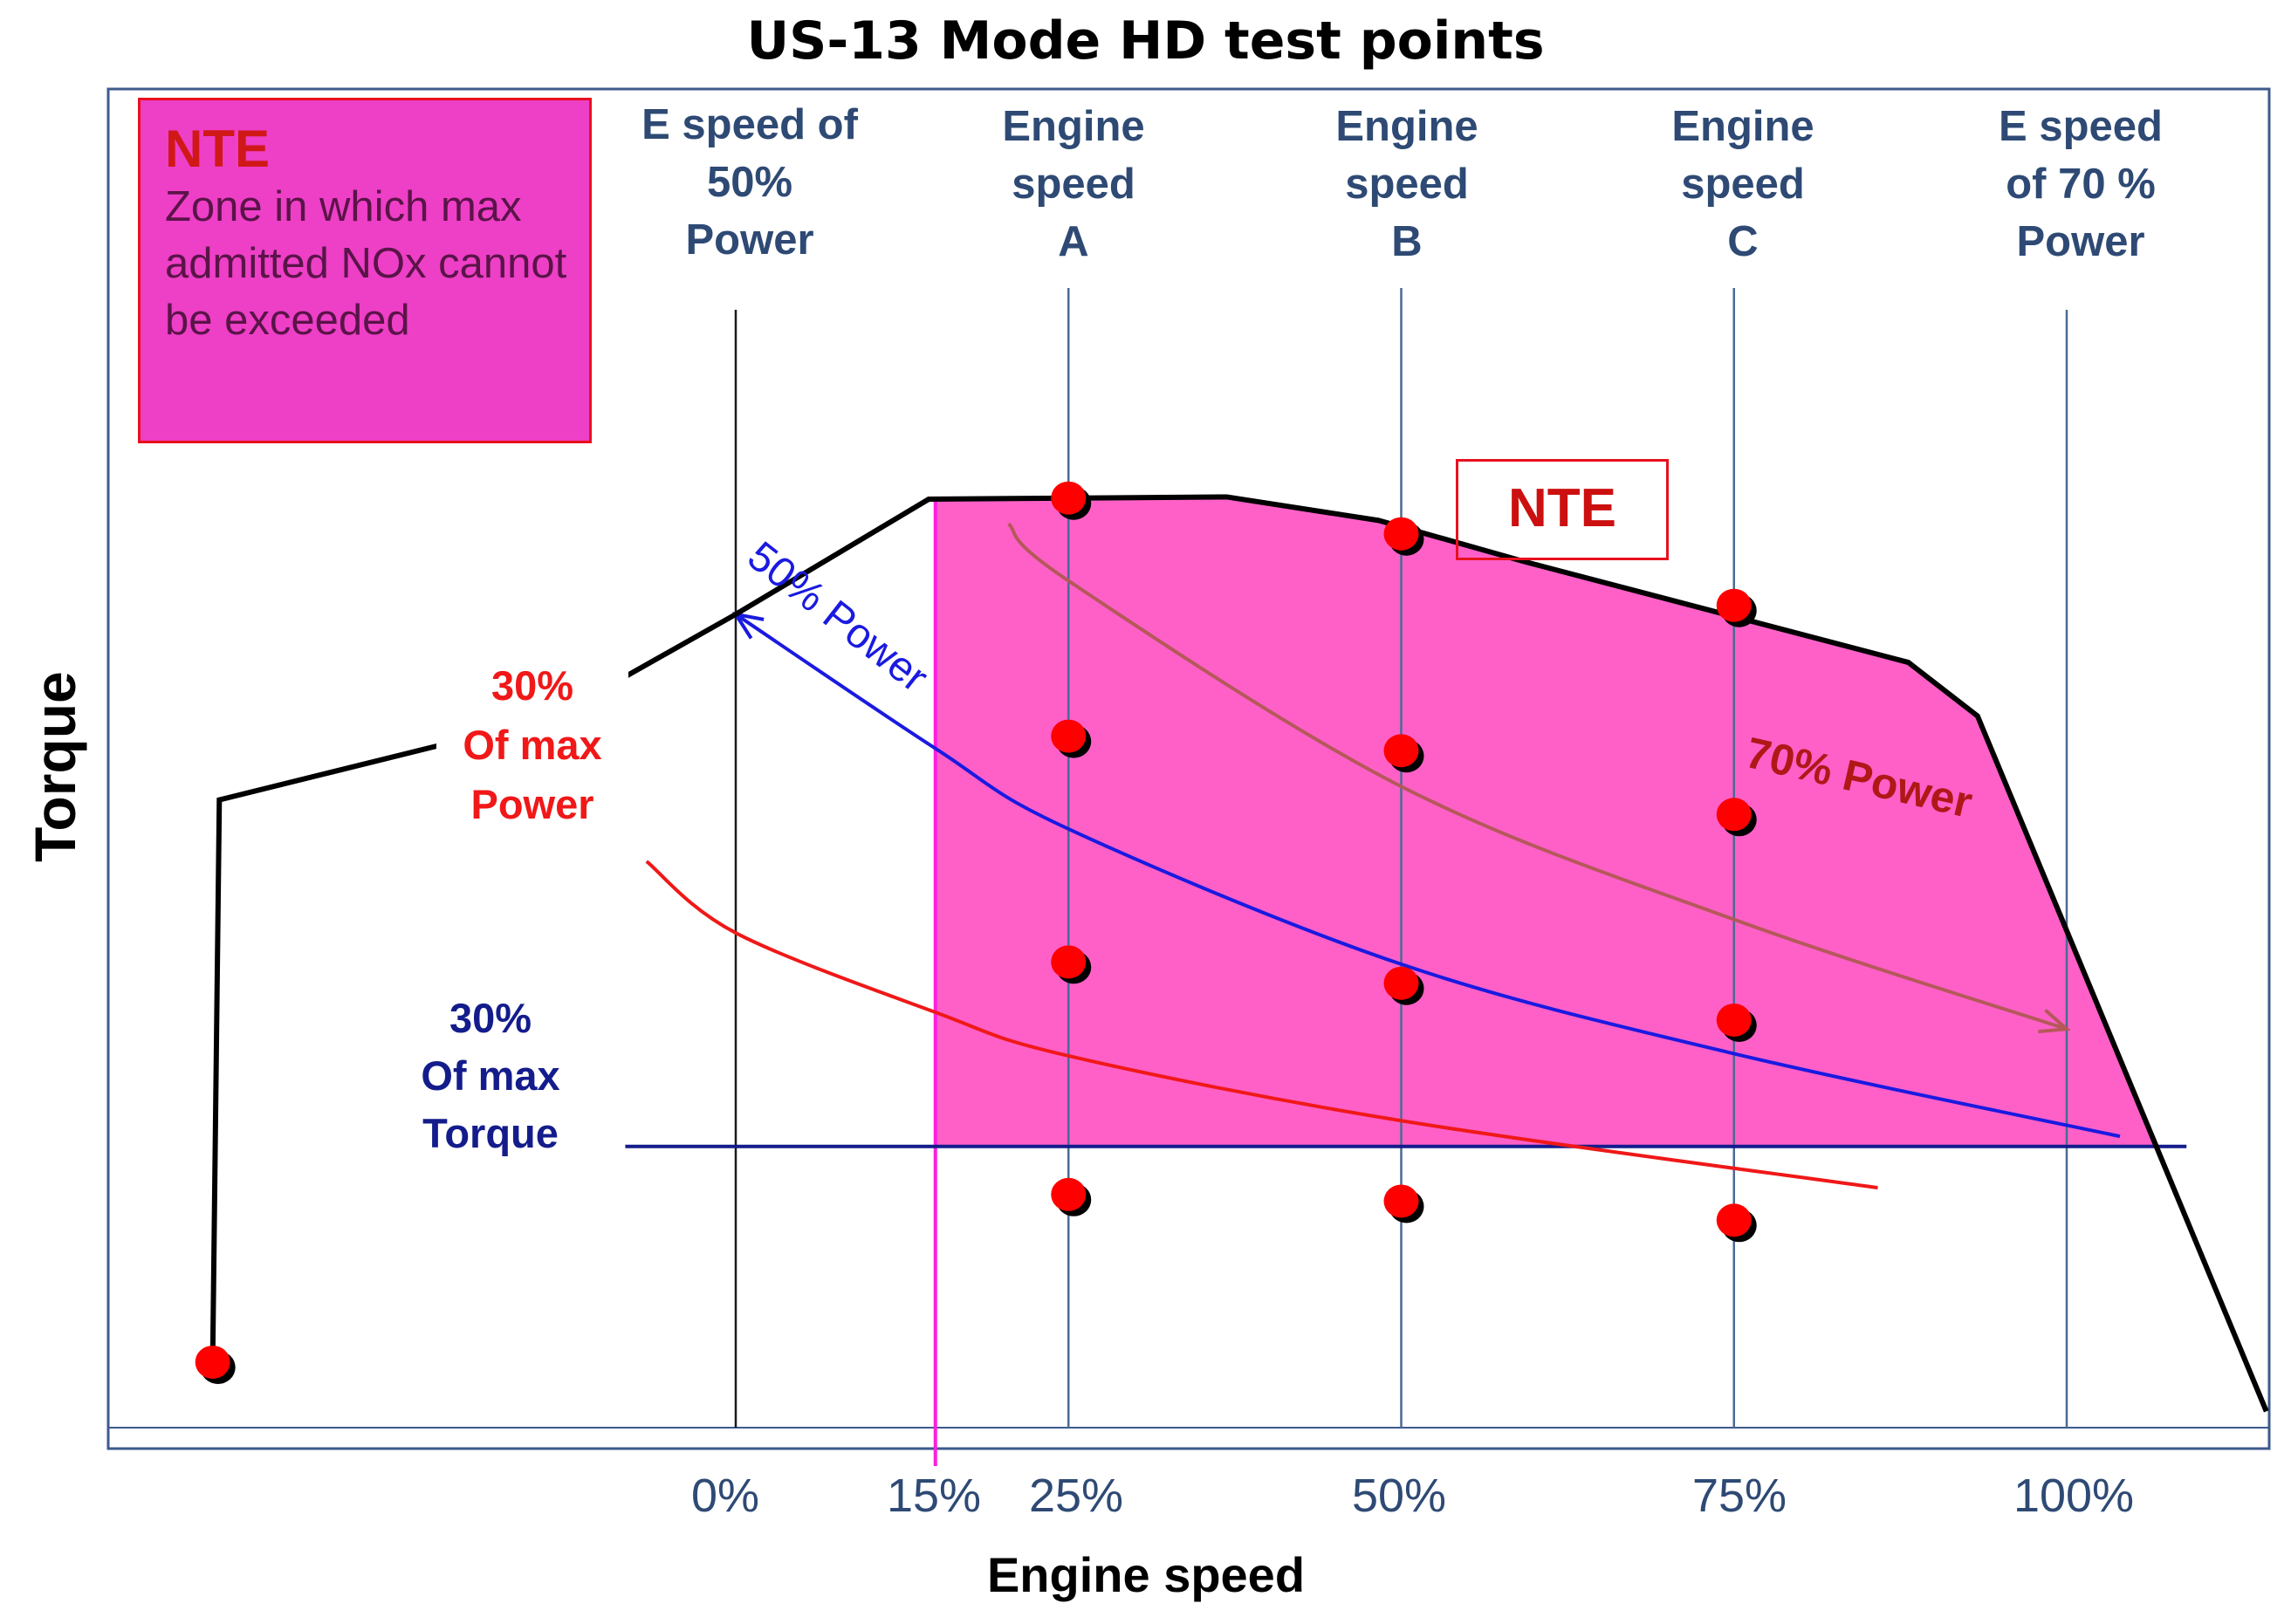  I want to click on x-tick-label: 100%, so click(2074, 1496).